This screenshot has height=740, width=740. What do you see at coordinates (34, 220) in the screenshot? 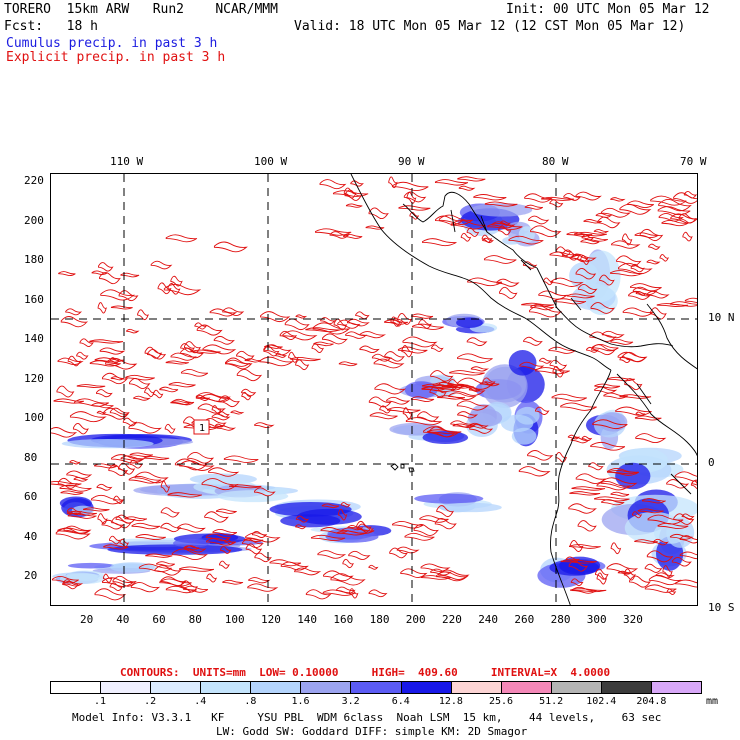
I see `y-tick-label: 200` at bounding box center [34, 220].